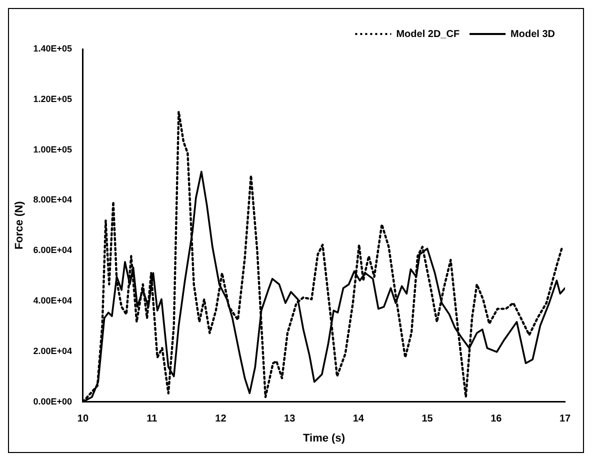 This screenshot has width=592, height=463. I want to click on y-tick-label: 2.00E+04, so click(52, 351).